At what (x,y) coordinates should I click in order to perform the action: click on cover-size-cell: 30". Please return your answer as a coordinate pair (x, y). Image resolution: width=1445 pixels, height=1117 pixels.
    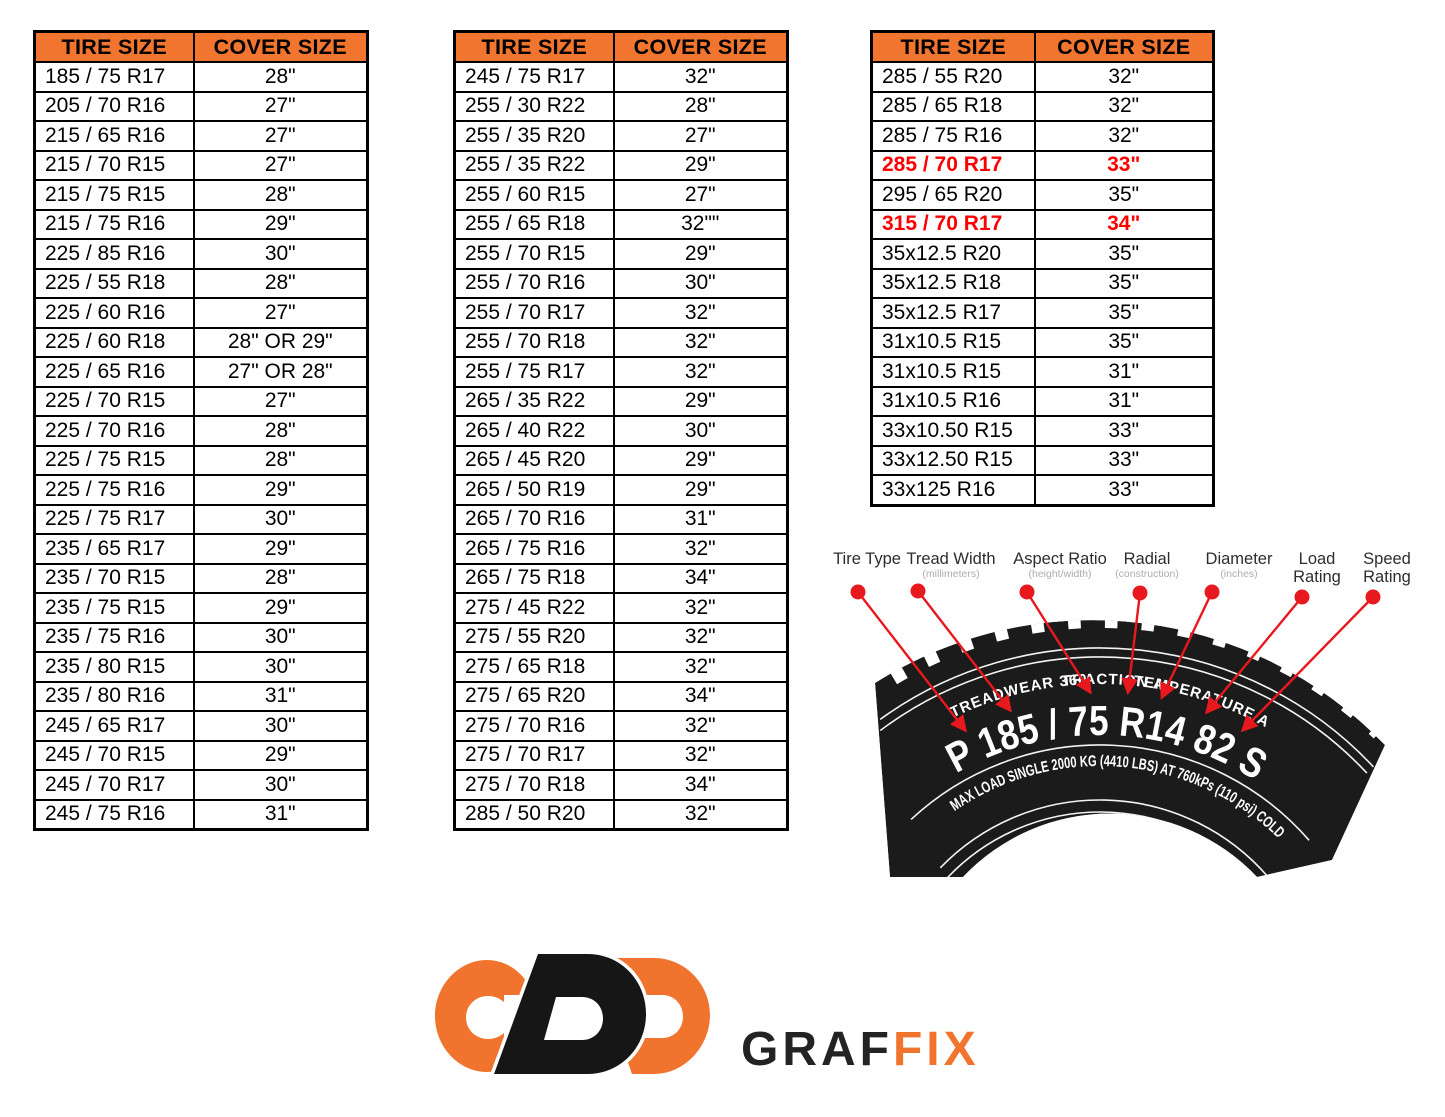
    Looking at the image, I should click on (280, 637).